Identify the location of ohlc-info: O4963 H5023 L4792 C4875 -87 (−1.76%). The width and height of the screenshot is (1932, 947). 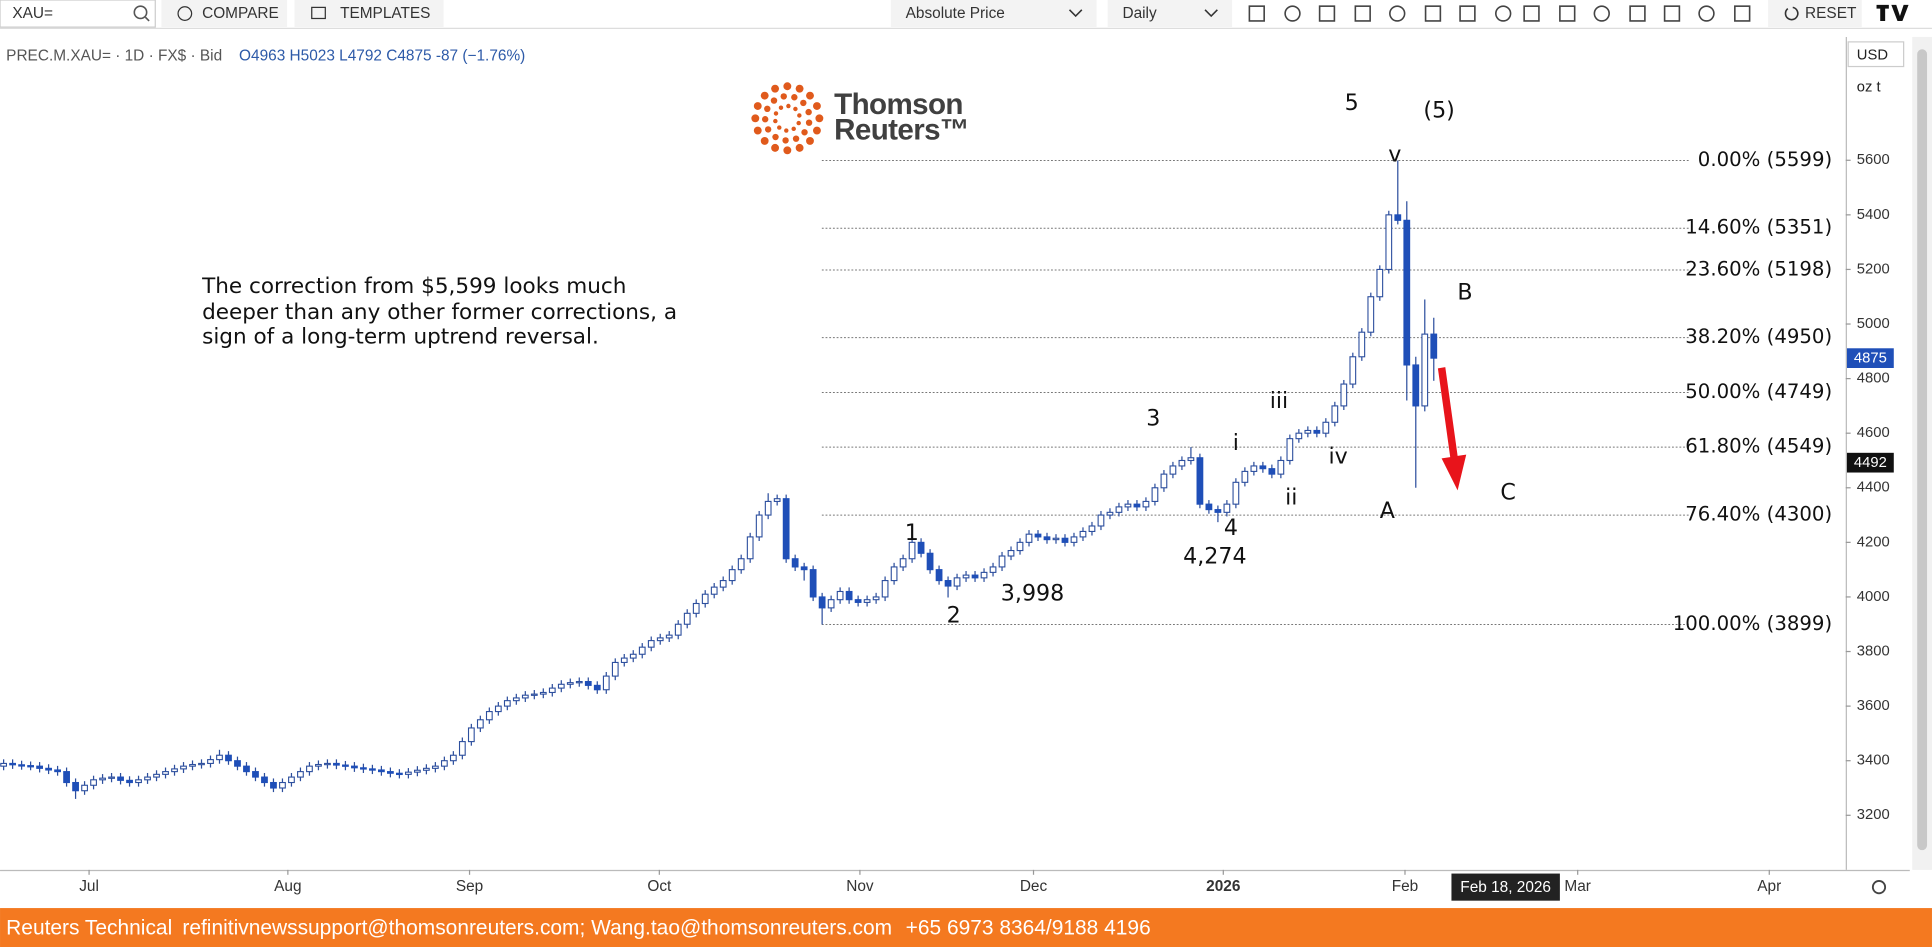
(382, 56).